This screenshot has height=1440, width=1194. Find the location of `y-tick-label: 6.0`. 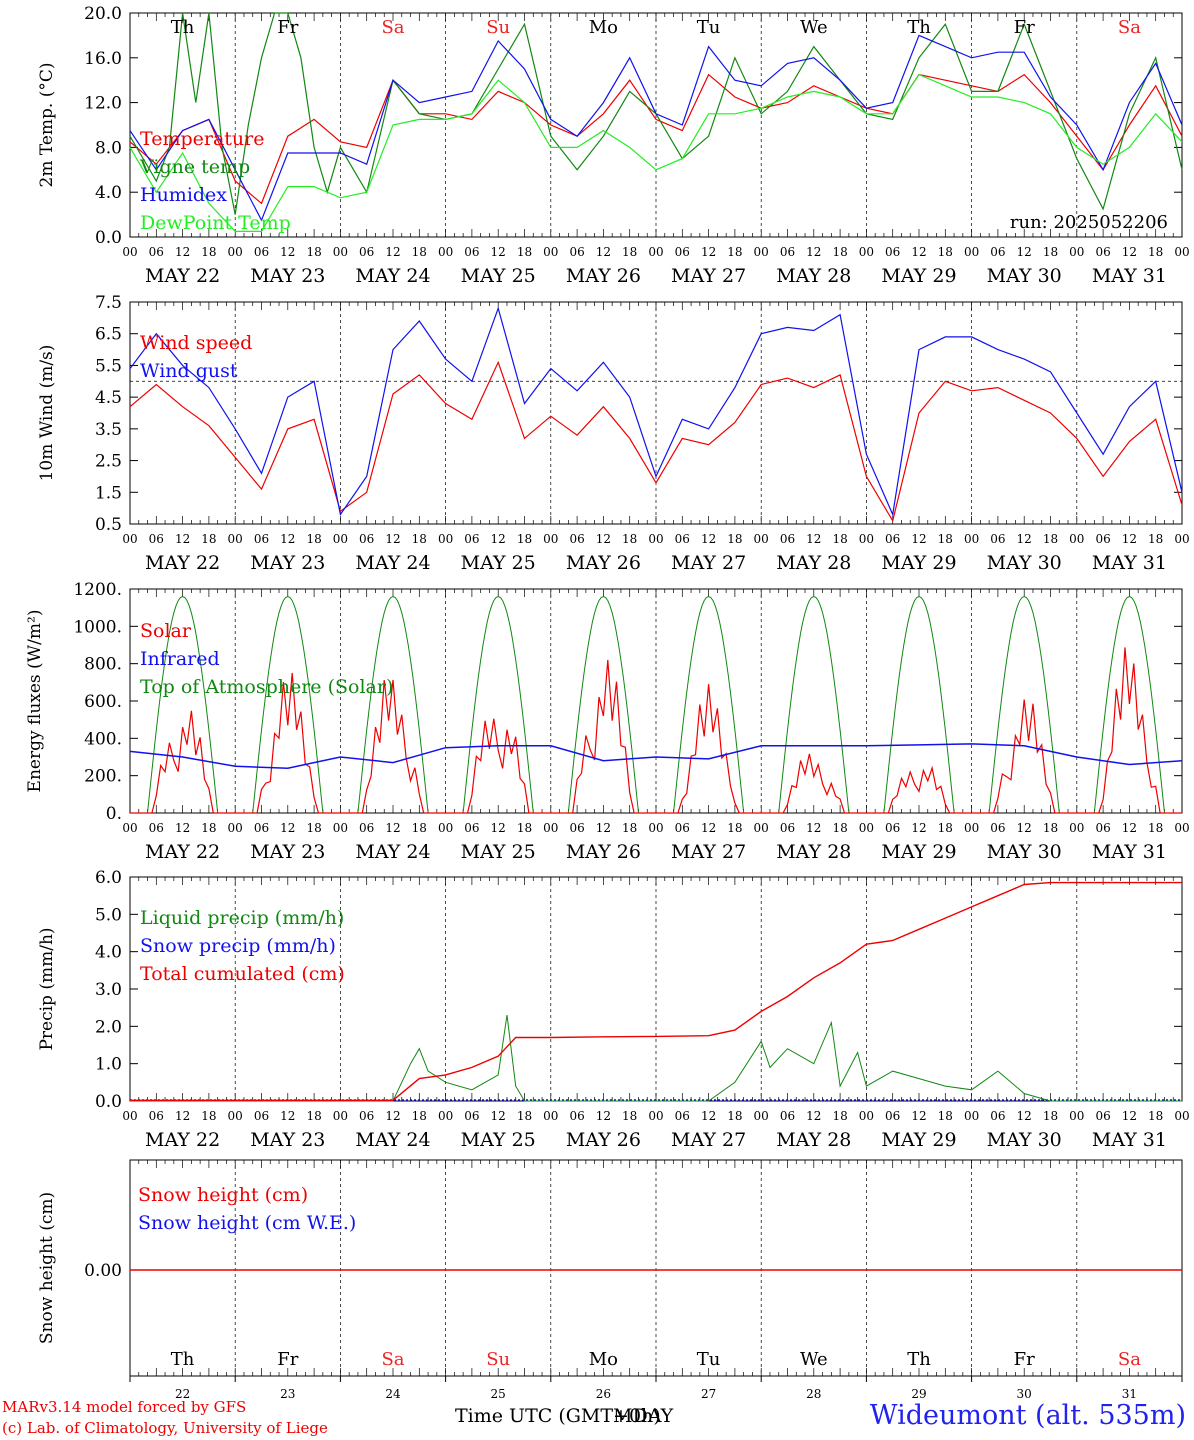

y-tick-label: 6.0 is located at coordinates (108, 878).